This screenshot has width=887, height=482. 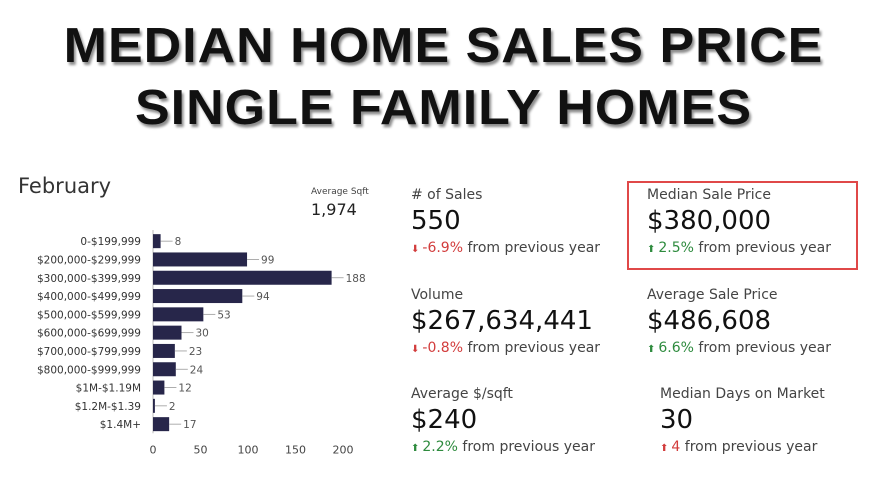 I want to click on stat-volume-suffix: from previous year, so click(x=534, y=348).